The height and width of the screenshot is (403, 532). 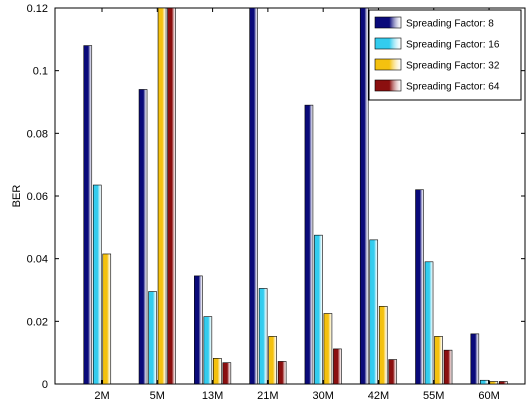 What do you see at coordinates (17, 196) in the screenshot?
I see `y-axis-label: BER` at bounding box center [17, 196].